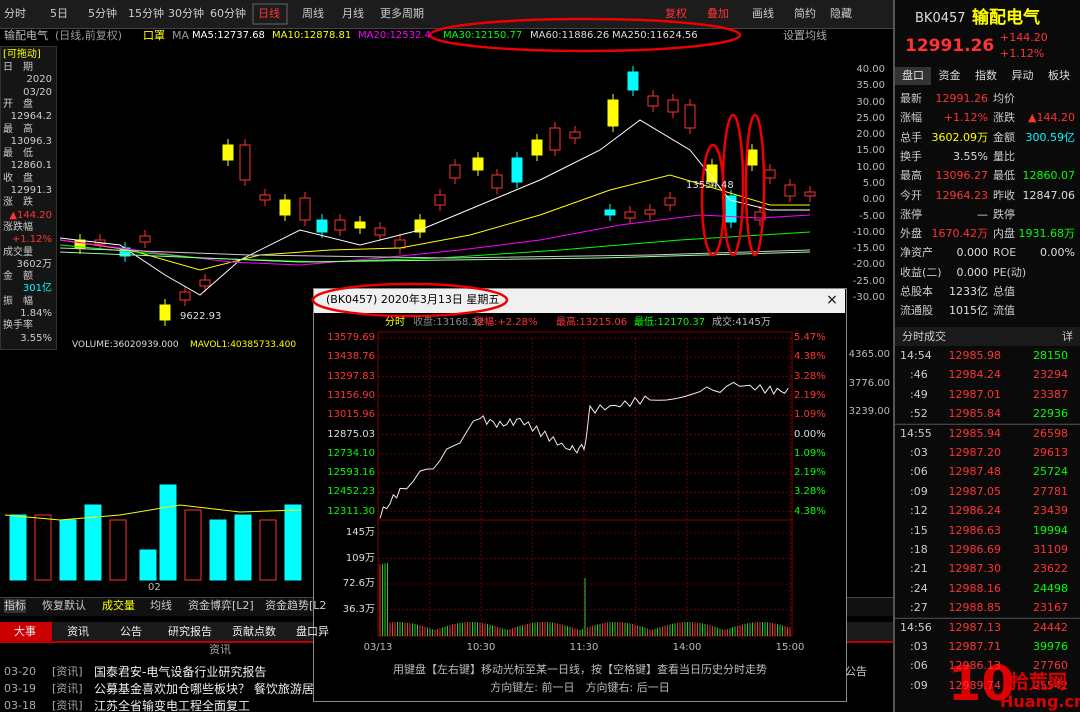 This screenshot has width=1080, height=712. Describe the element at coordinates (916, 433) in the screenshot. I see `label: 14:55` at that location.